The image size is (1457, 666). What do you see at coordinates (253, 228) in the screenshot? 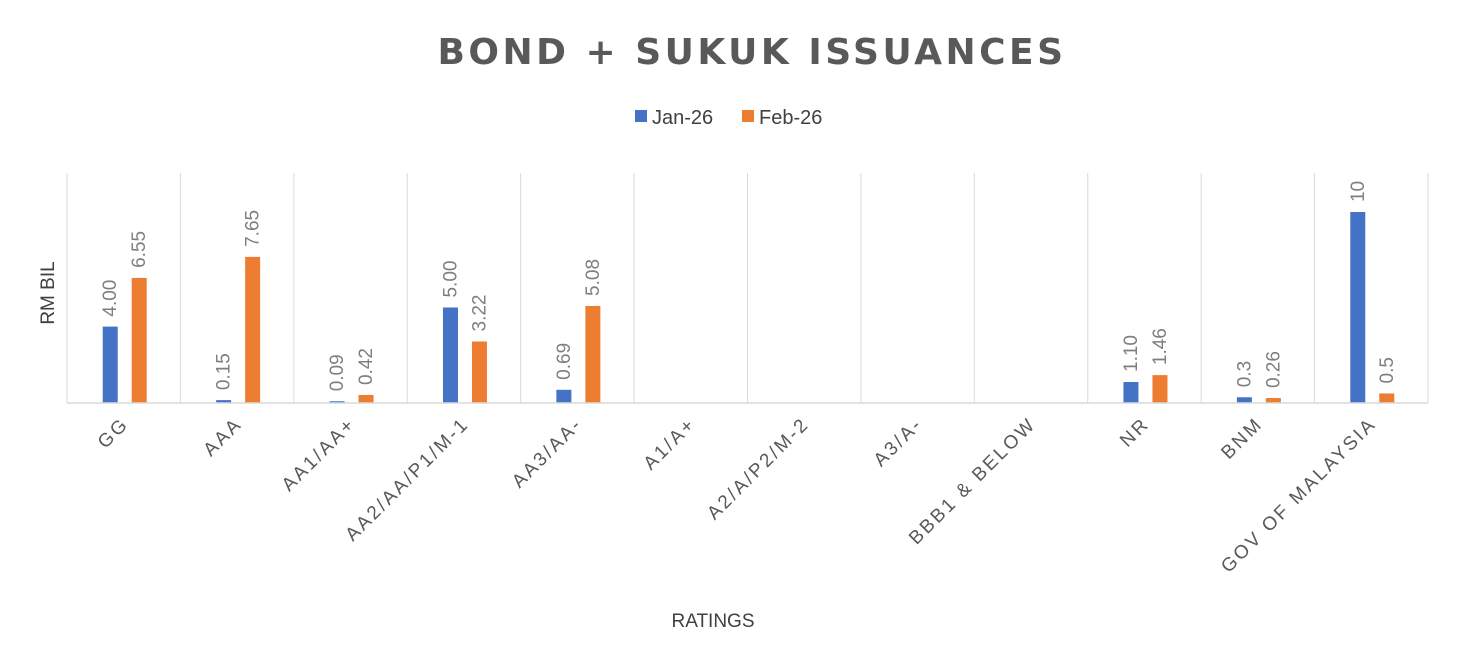
I see `data-label-feb-26-aaa: 7.65` at bounding box center [253, 228].